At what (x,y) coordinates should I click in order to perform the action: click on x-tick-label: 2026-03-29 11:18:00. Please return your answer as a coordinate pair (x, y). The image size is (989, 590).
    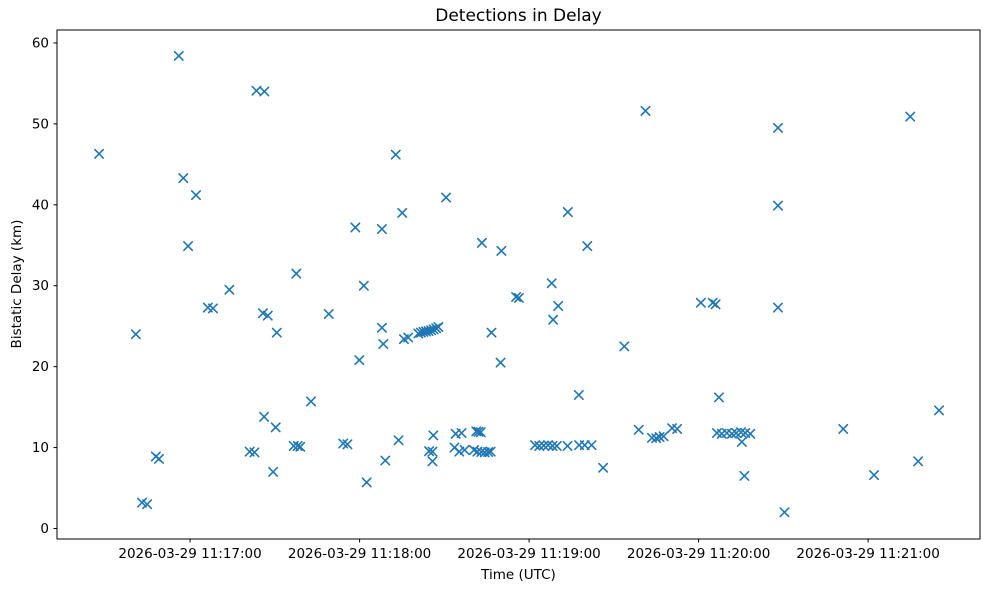
    Looking at the image, I should click on (359, 554).